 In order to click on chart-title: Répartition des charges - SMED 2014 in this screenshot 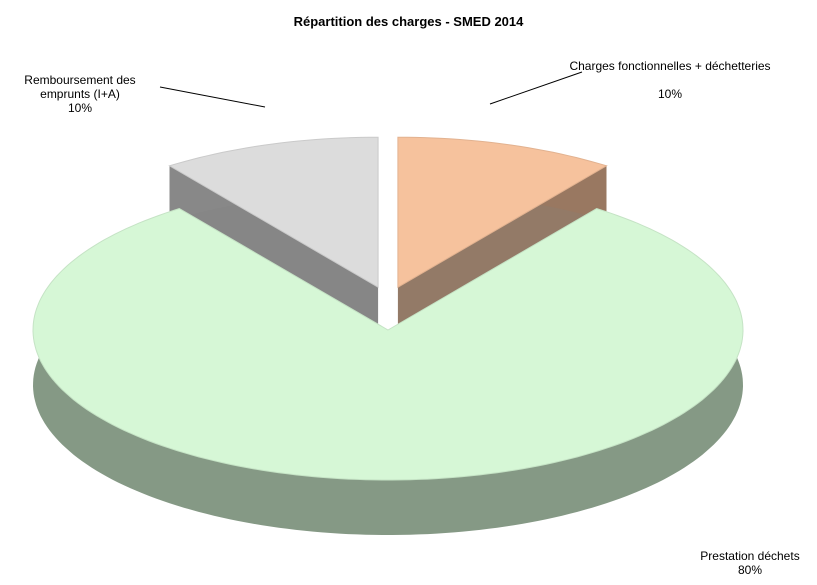, I will do `click(408, 21)`.